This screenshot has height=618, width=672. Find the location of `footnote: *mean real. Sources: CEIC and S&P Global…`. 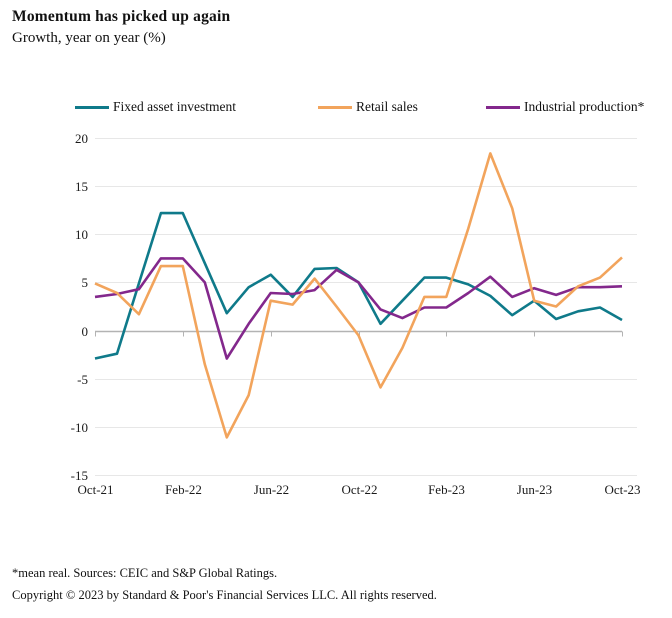

footnote: *mean real. Sources: CEIC and S&P Global… is located at coordinates (145, 573).